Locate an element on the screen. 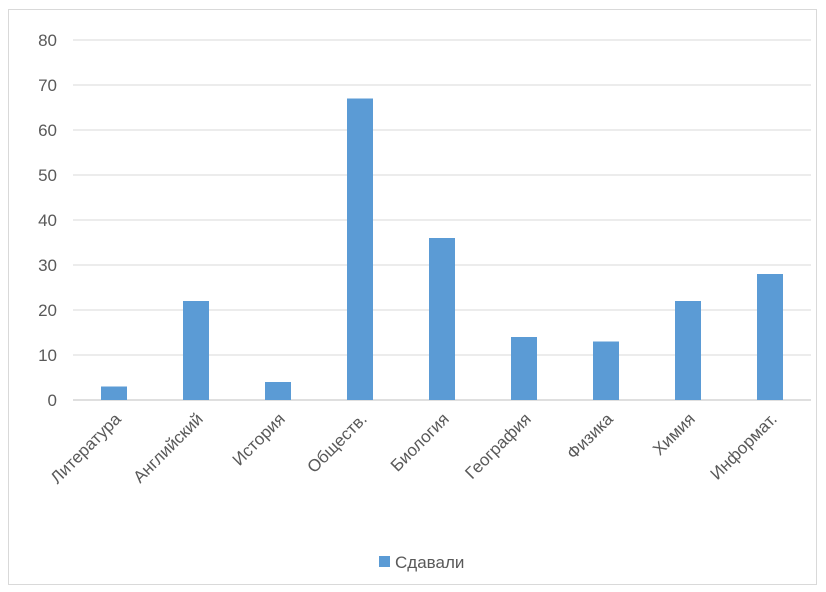  x-category-label: Обществ. is located at coordinates (336, 442).